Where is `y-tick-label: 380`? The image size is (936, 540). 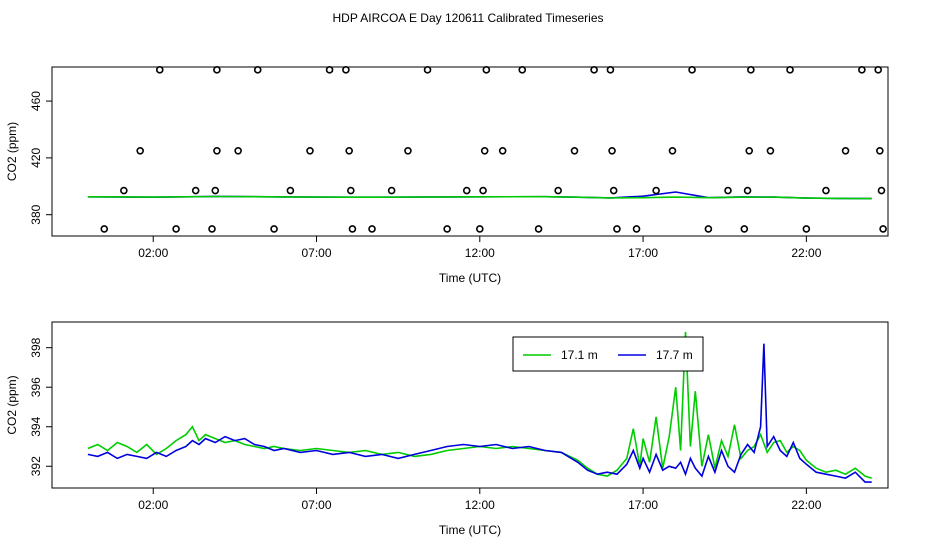 y-tick-label: 380 is located at coordinates (36, 214).